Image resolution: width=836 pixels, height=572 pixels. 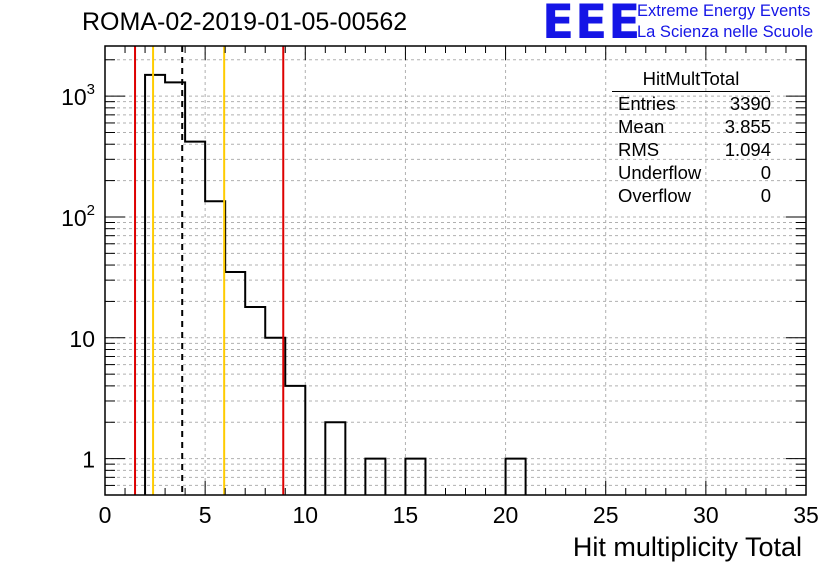 What do you see at coordinates (687, 547) in the screenshot?
I see `x-axis-title: Hit multiplicity Total` at bounding box center [687, 547].